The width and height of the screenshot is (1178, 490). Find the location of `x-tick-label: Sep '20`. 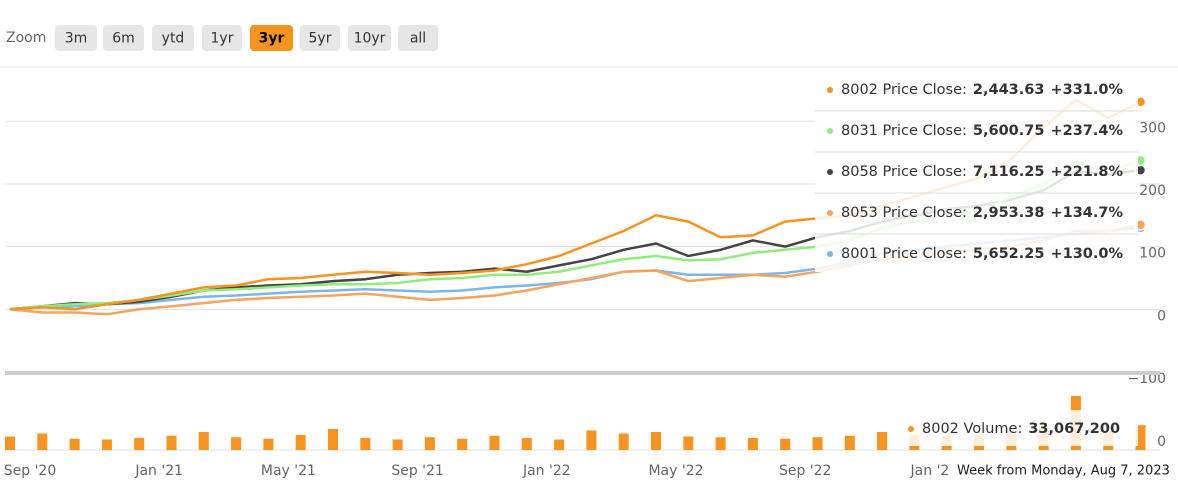

x-tick-label: Sep '20 is located at coordinates (30, 471).